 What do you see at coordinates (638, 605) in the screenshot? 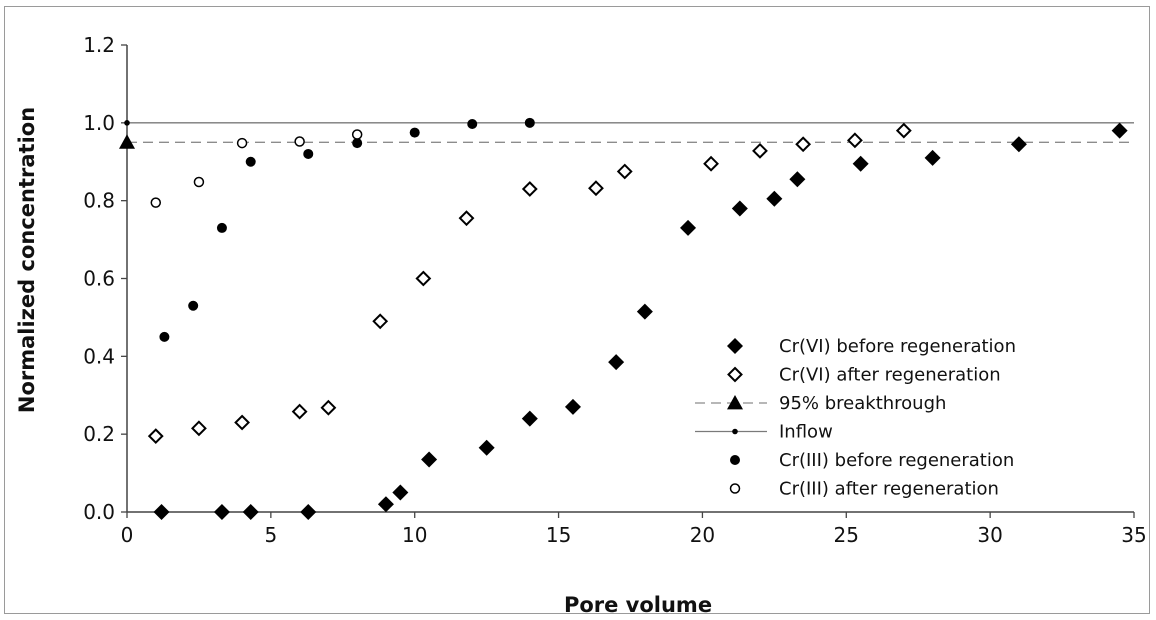
I see `x-axis-title: Pore volume` at bounding box center [638, 605].